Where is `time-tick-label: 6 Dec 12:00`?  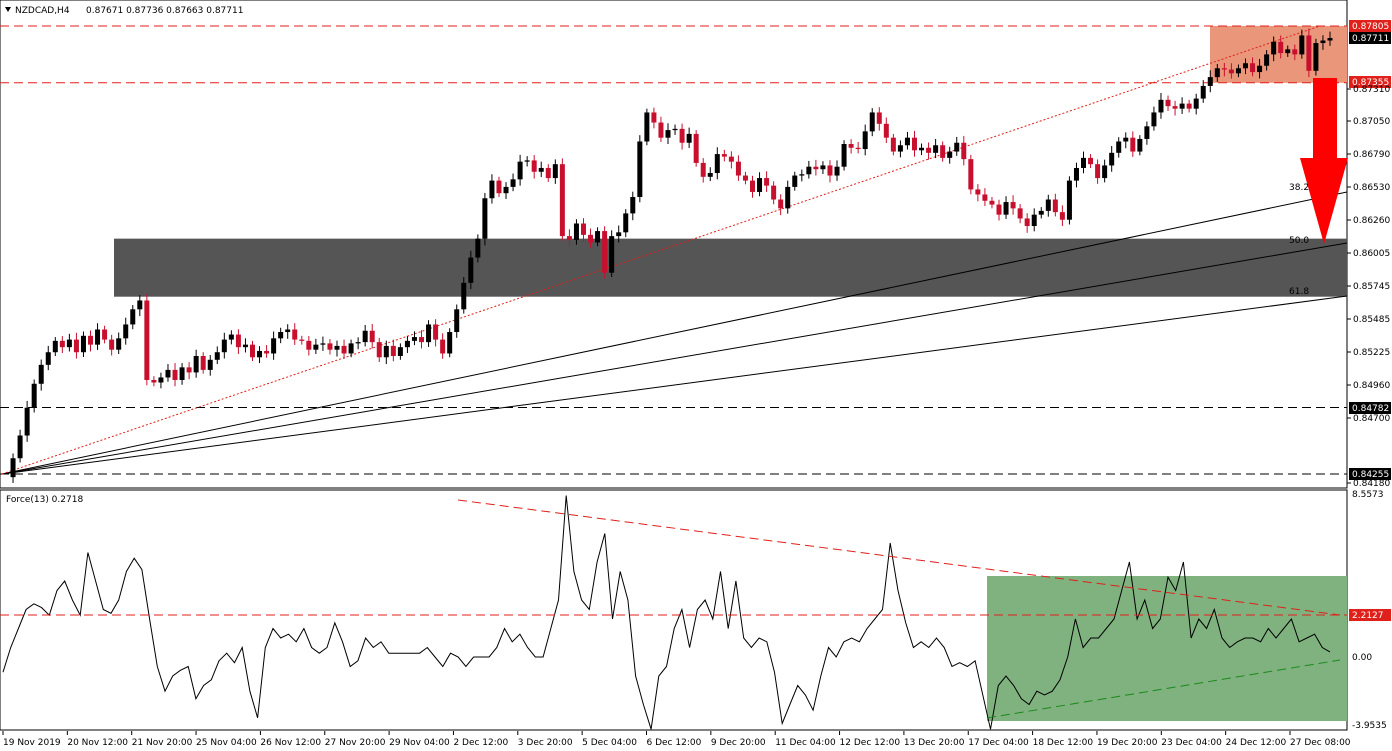 time-tick-label: 6 Dec 12:00 is located at coordinates (674, 743).